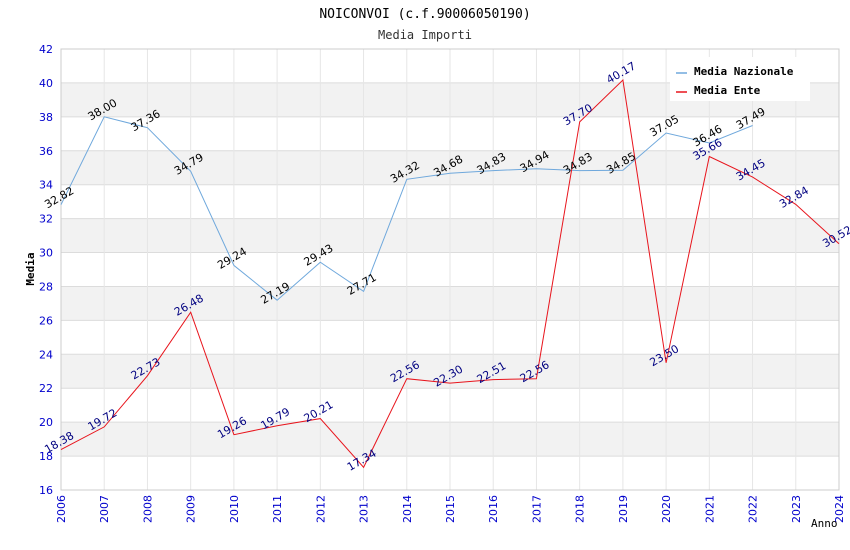 This screenshot has width=850, height=550. I want to click on y-tick-label: 34, so click(46, 185).